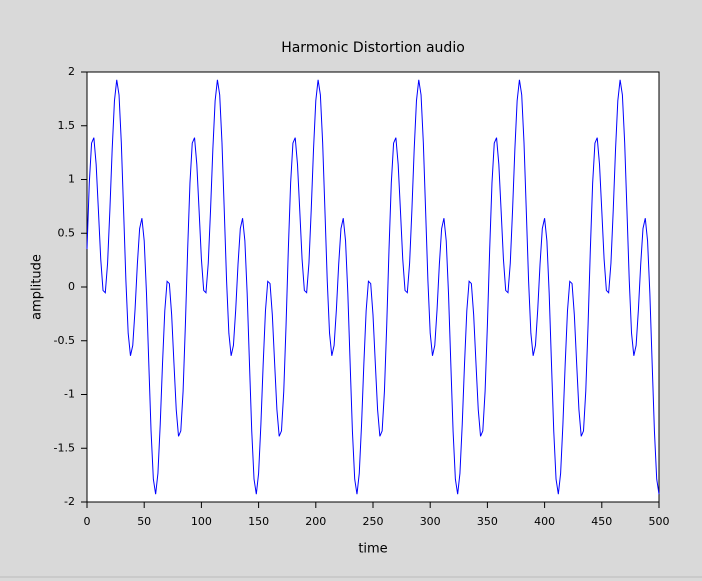 This screenshot has width=702, height=581. I want to click on x-tick-label: 500, so click(659, 521).